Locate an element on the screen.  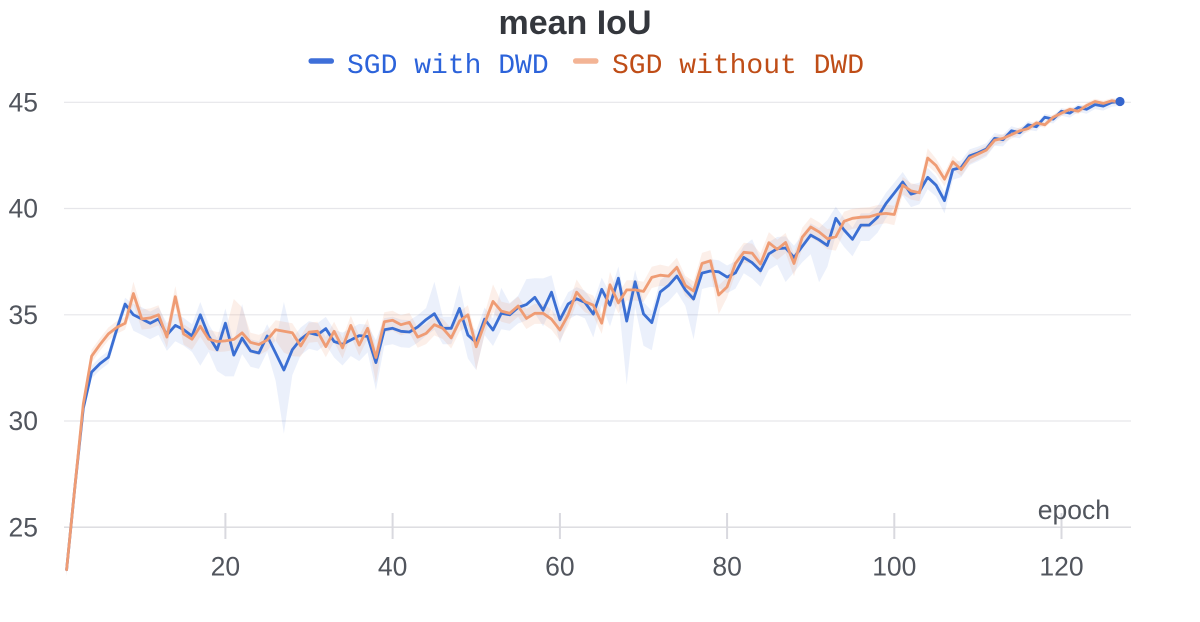
svg-text: 35 is located at coordinates (23, 315).